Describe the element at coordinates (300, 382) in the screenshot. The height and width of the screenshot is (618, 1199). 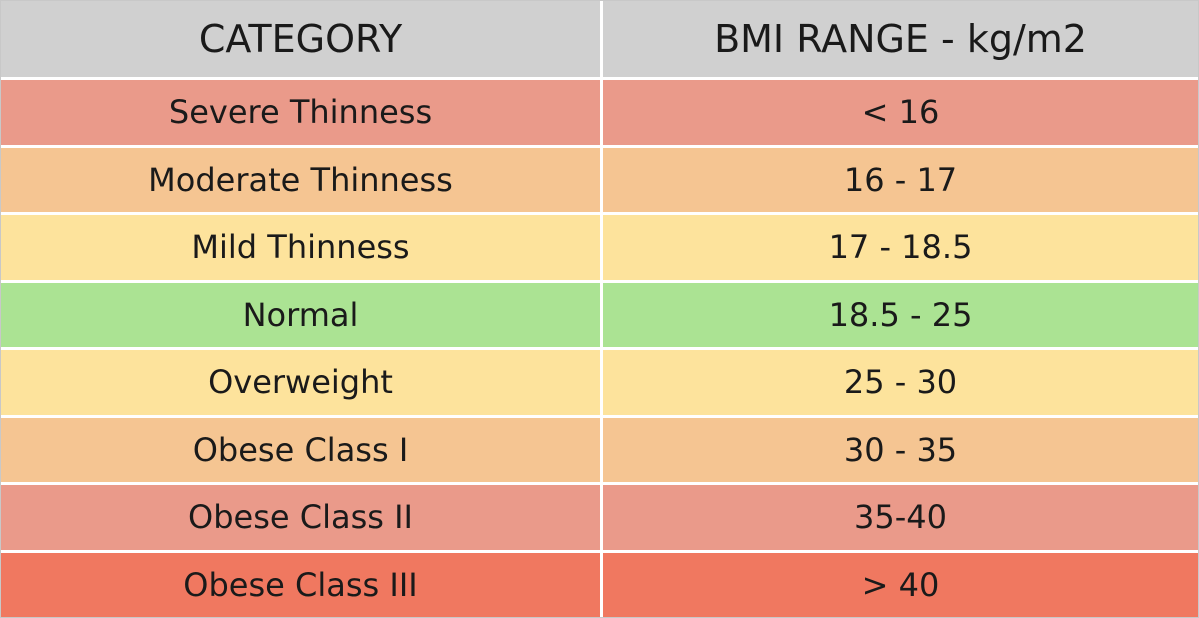
I see `category-cell: Overweight` at that location.